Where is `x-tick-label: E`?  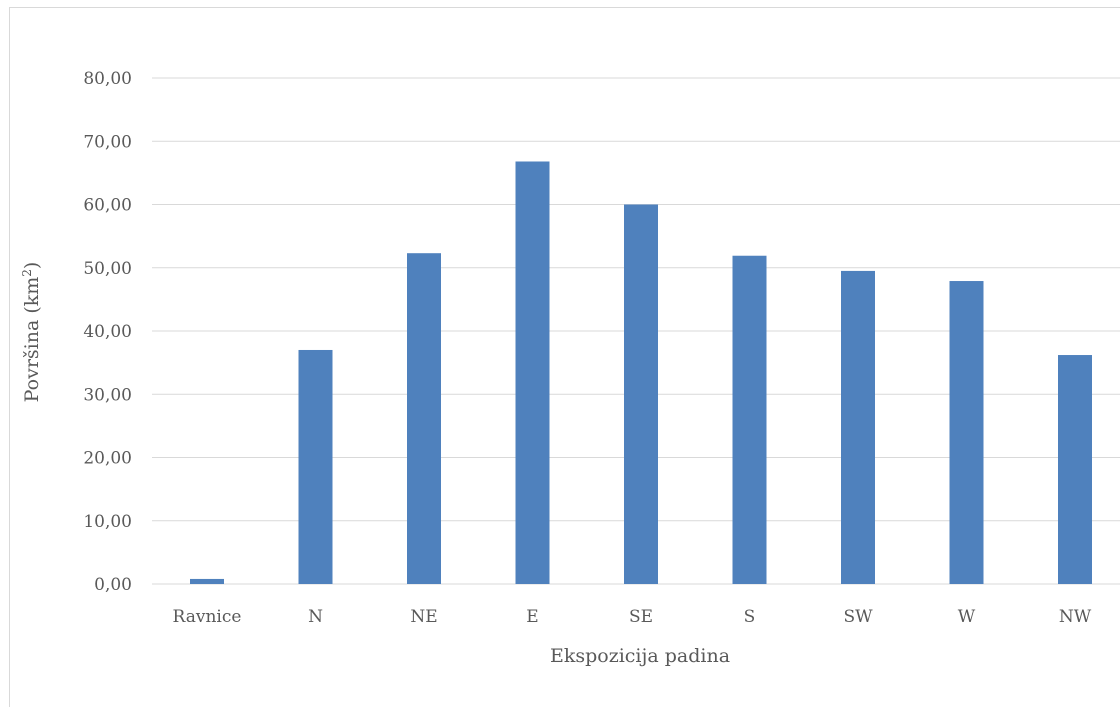 x-tick-label: E is located at coordinates (532, 617).